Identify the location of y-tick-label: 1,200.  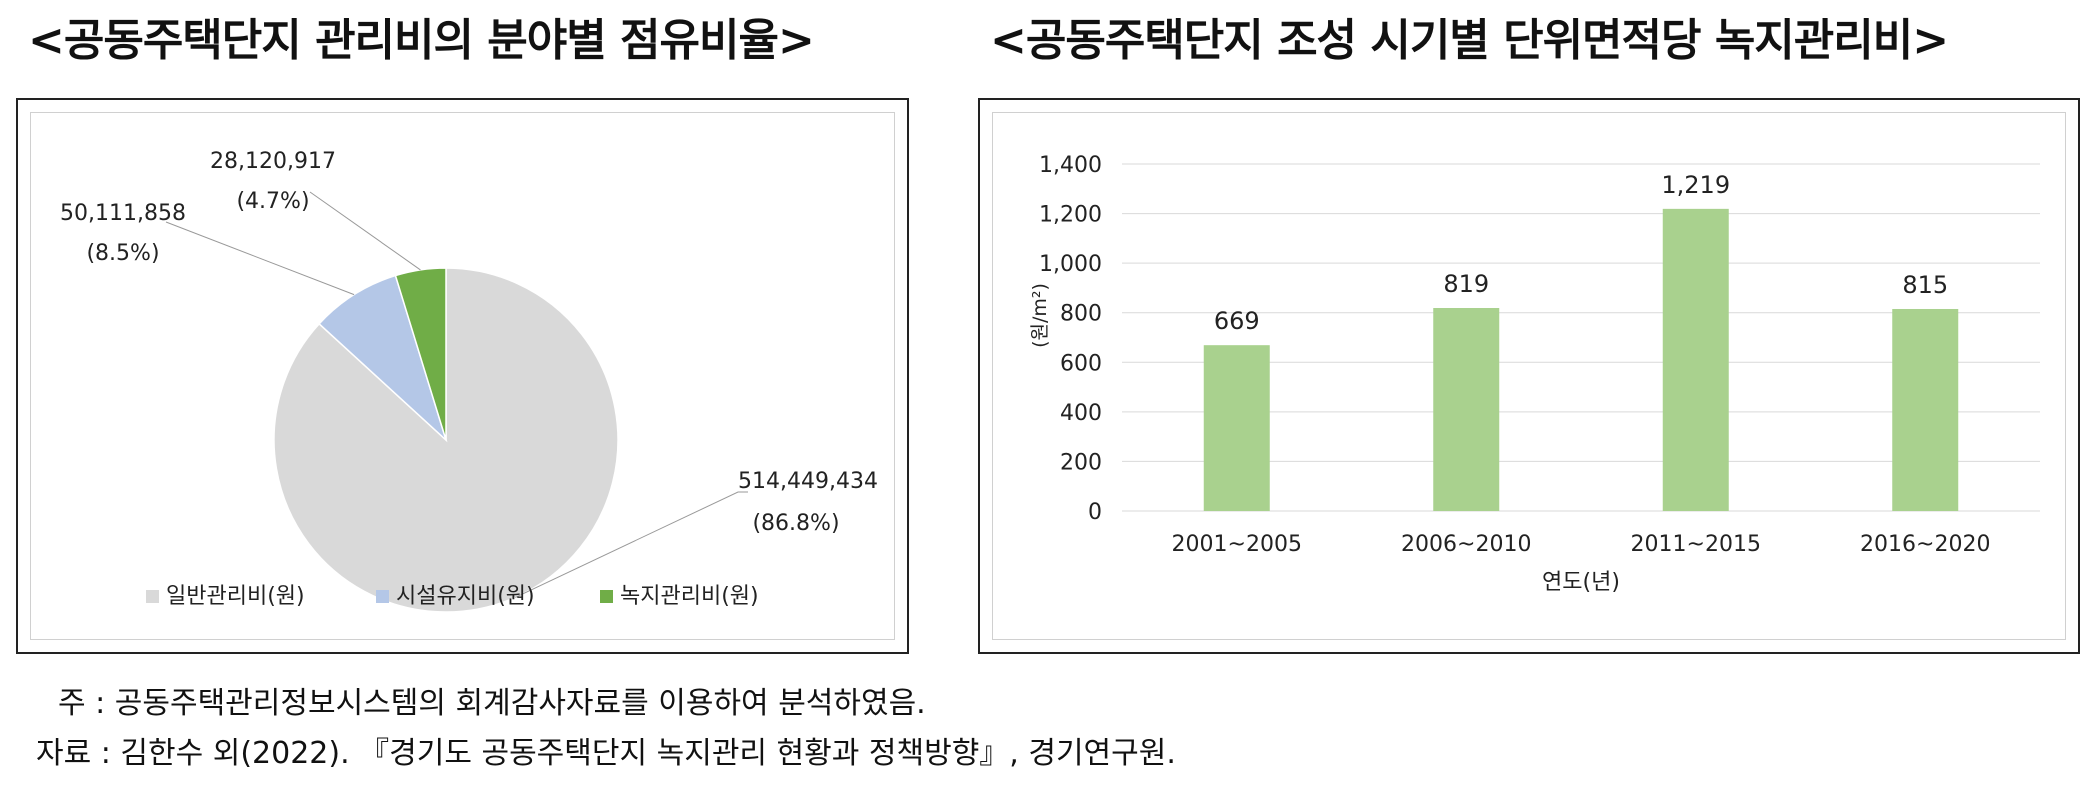
(1070, 215).